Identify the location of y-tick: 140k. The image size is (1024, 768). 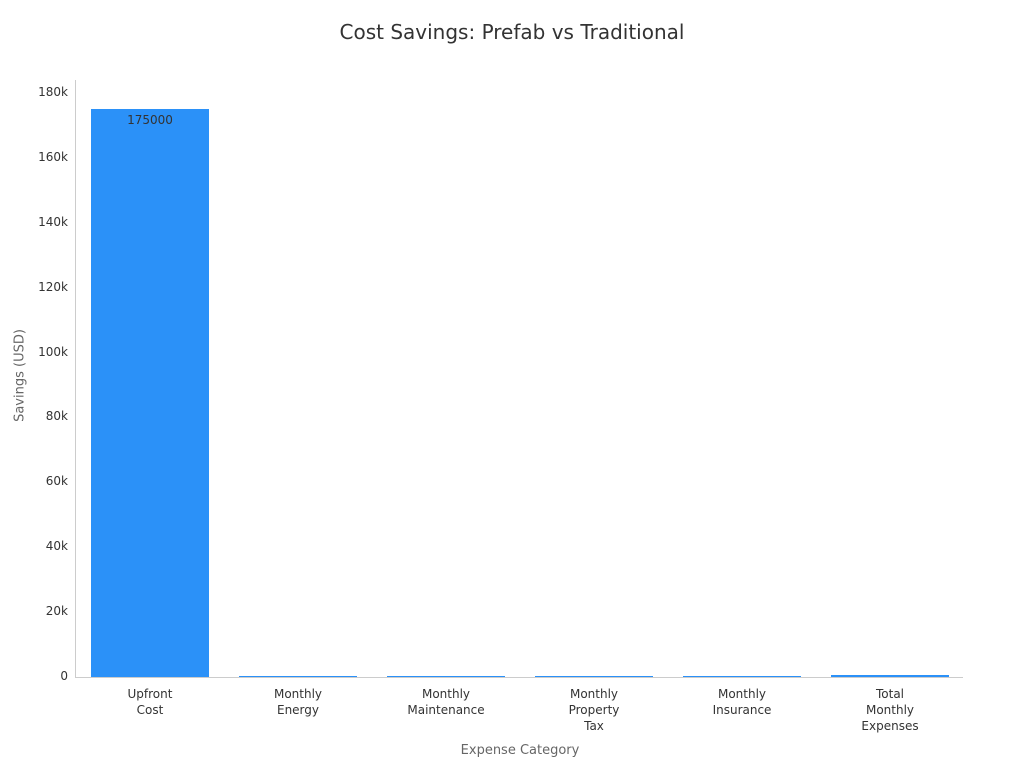
(53, 221).